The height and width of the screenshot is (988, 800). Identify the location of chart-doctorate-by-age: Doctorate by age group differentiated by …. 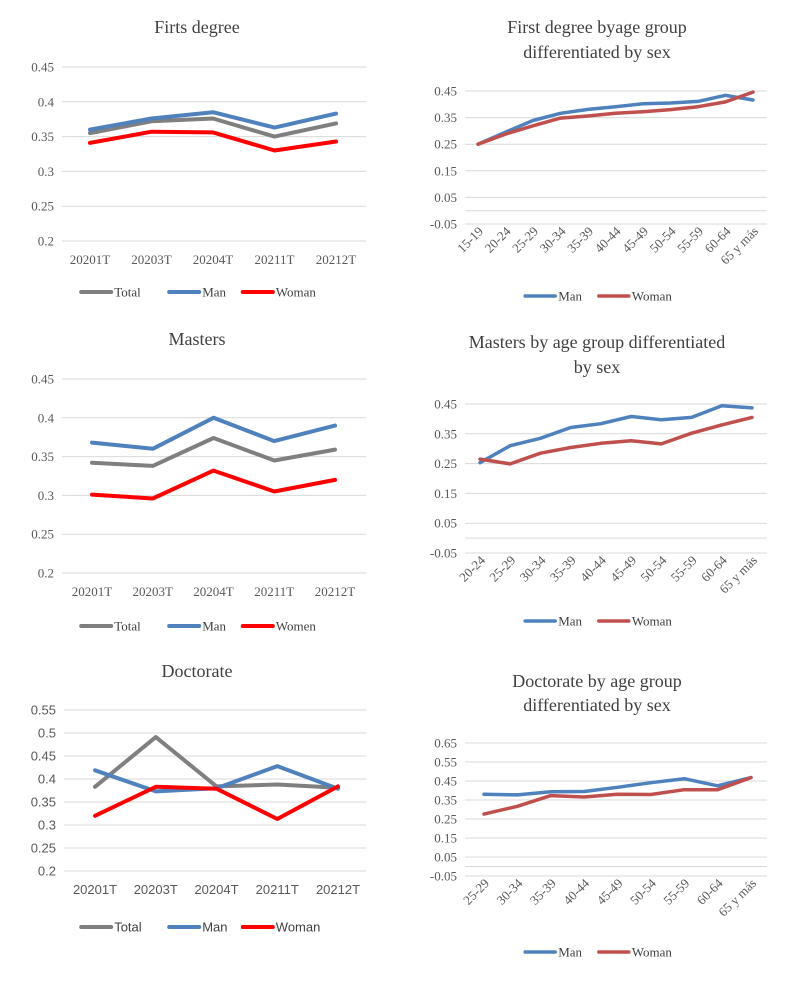
(598, 815).